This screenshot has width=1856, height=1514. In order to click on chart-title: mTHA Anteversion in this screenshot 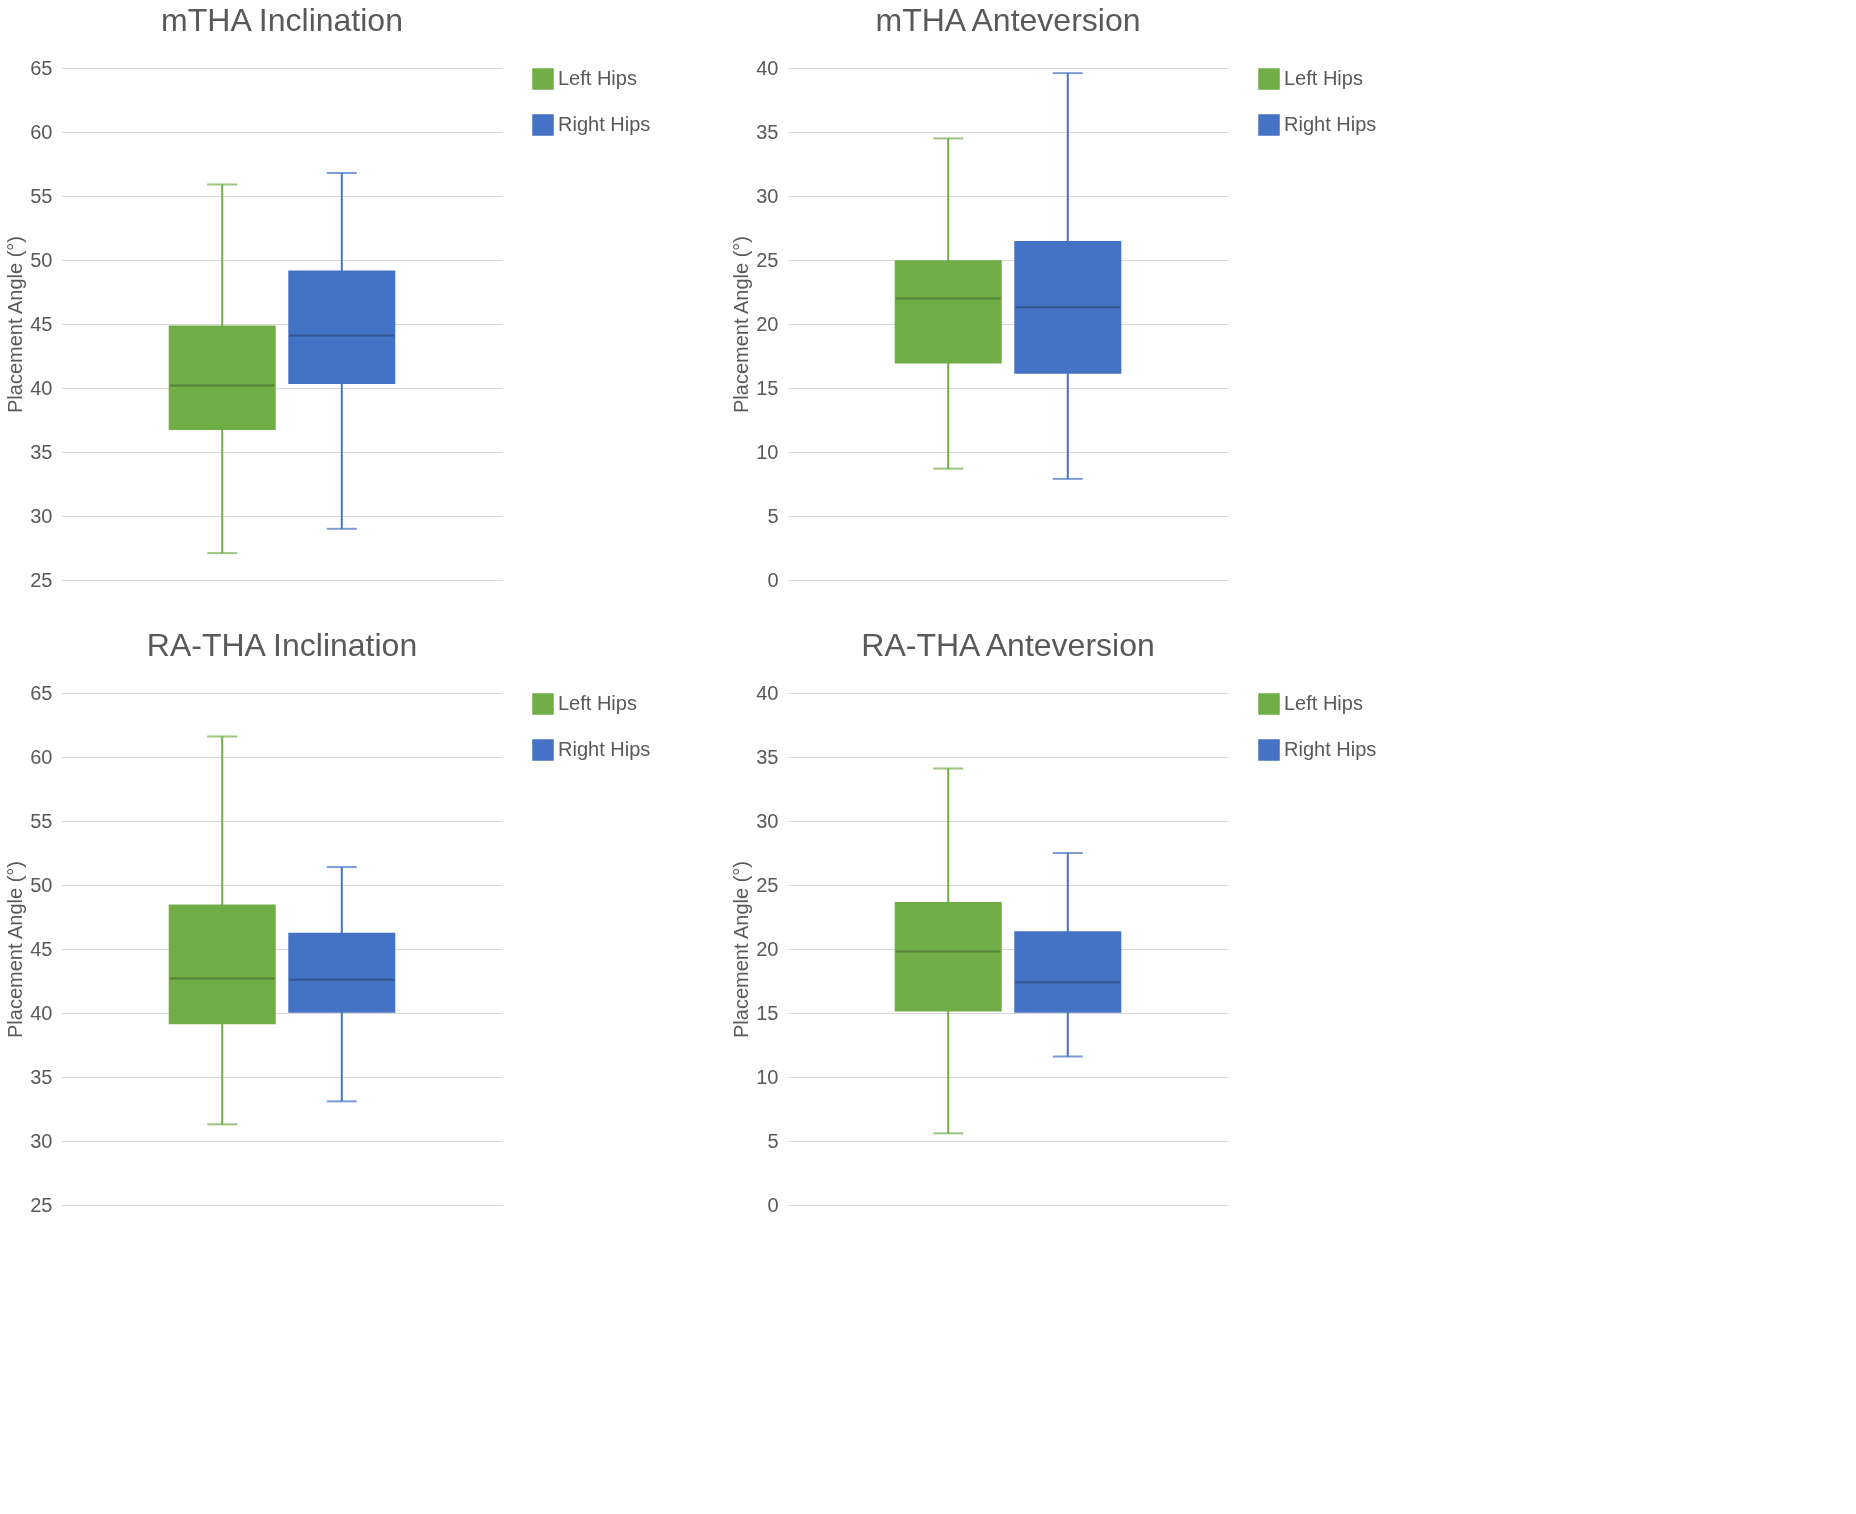, I will do `click(1008, 20)`.